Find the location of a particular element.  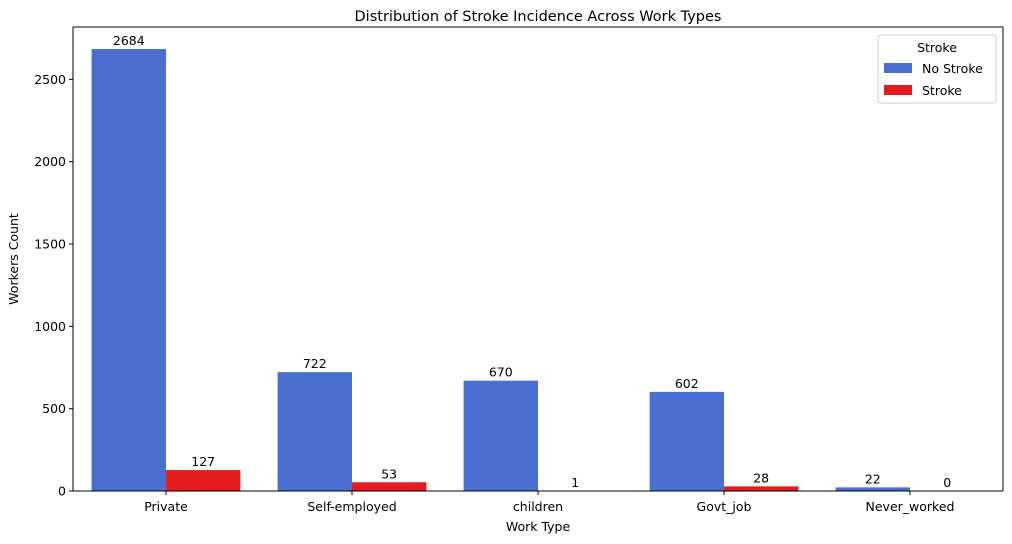

bar-children-no-stroke is located at coordinates (500, 435).